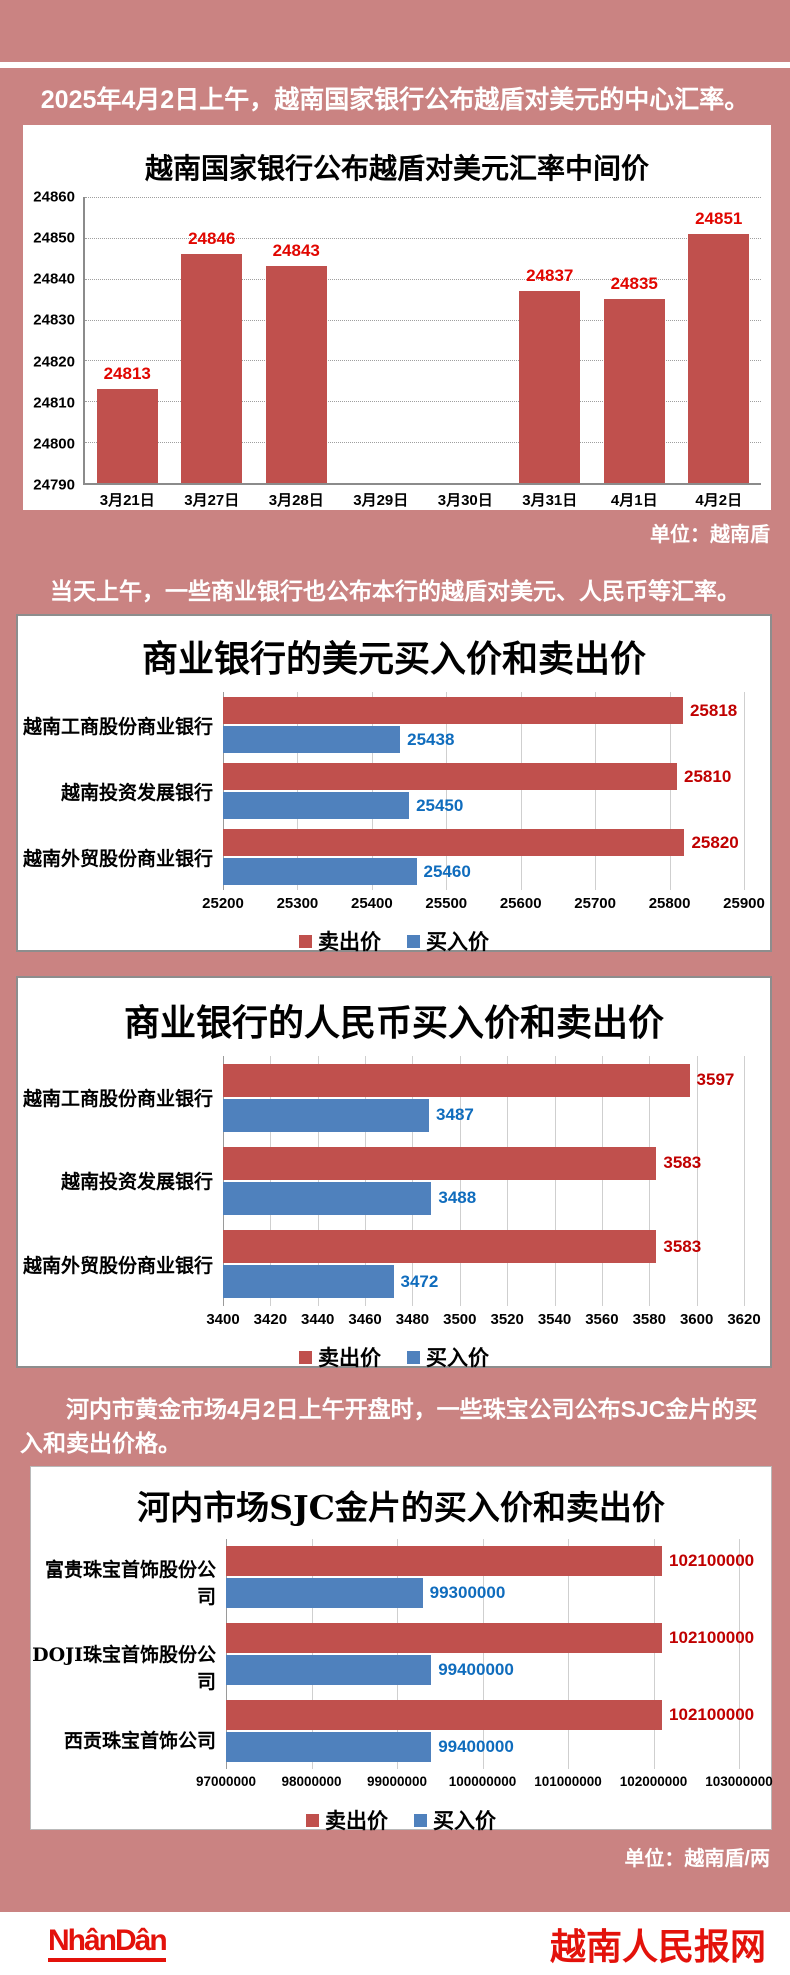 Image resolution: width=790 pixels, height=1975 pixels. I want to click on y-tick-label: 24850, so click(54, 238).